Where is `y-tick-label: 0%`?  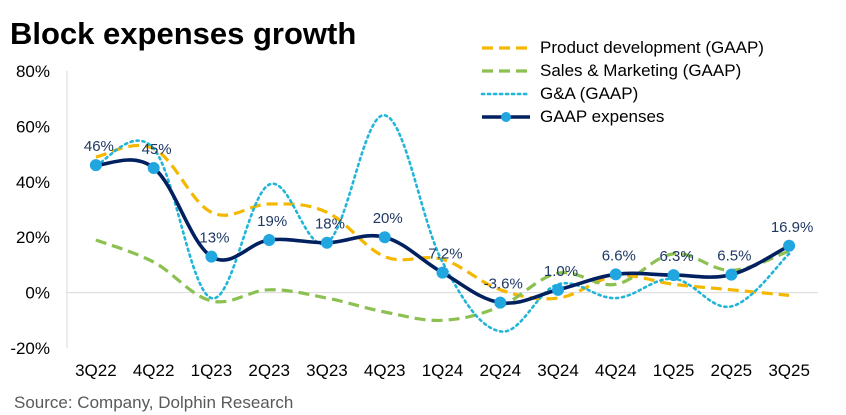
y-tick-label: 0% is located at coordinates (37, 293).